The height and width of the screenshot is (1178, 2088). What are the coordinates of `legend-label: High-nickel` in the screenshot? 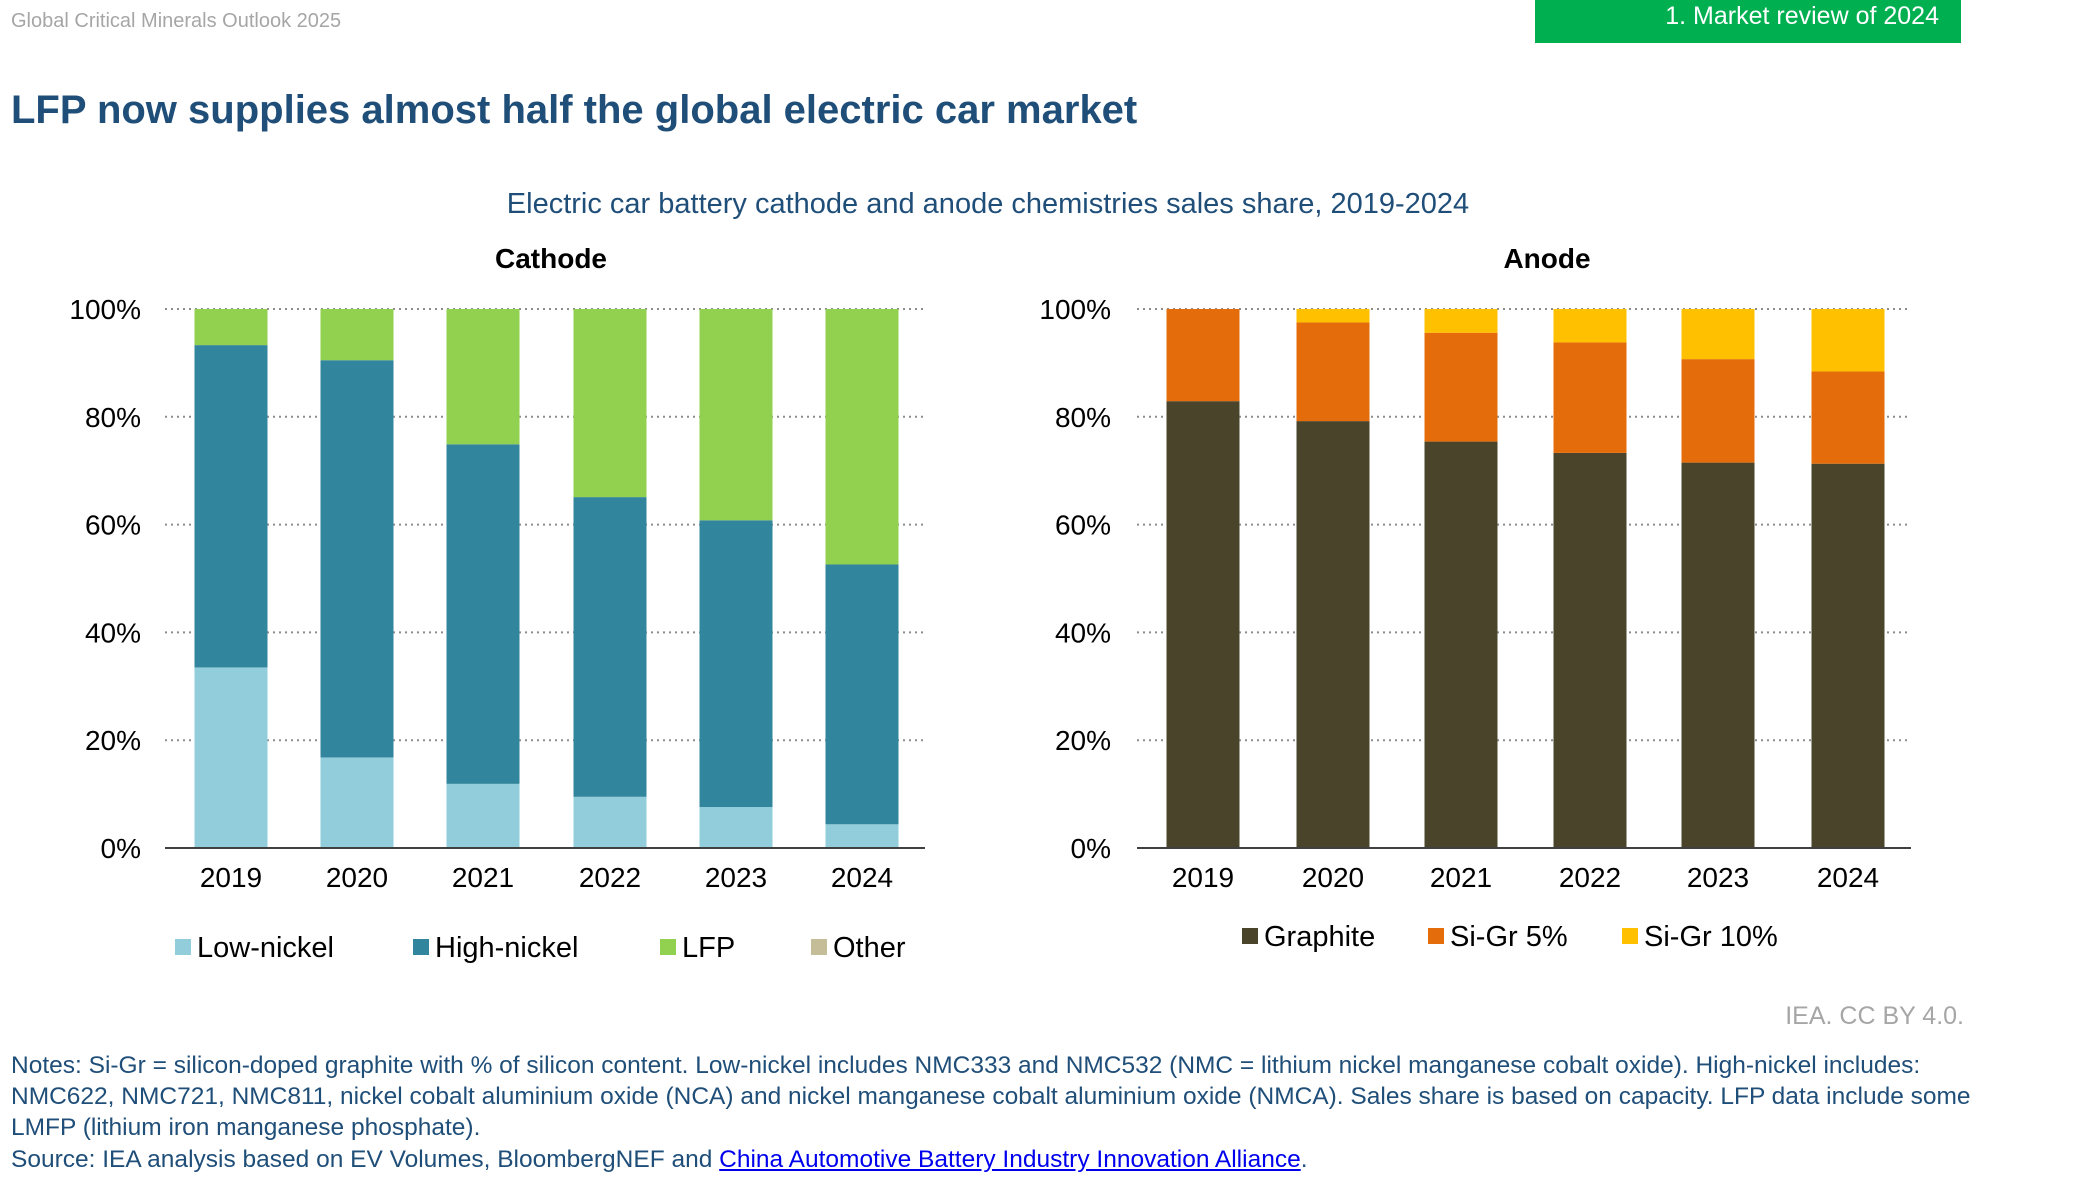 It's located at (506, 948).